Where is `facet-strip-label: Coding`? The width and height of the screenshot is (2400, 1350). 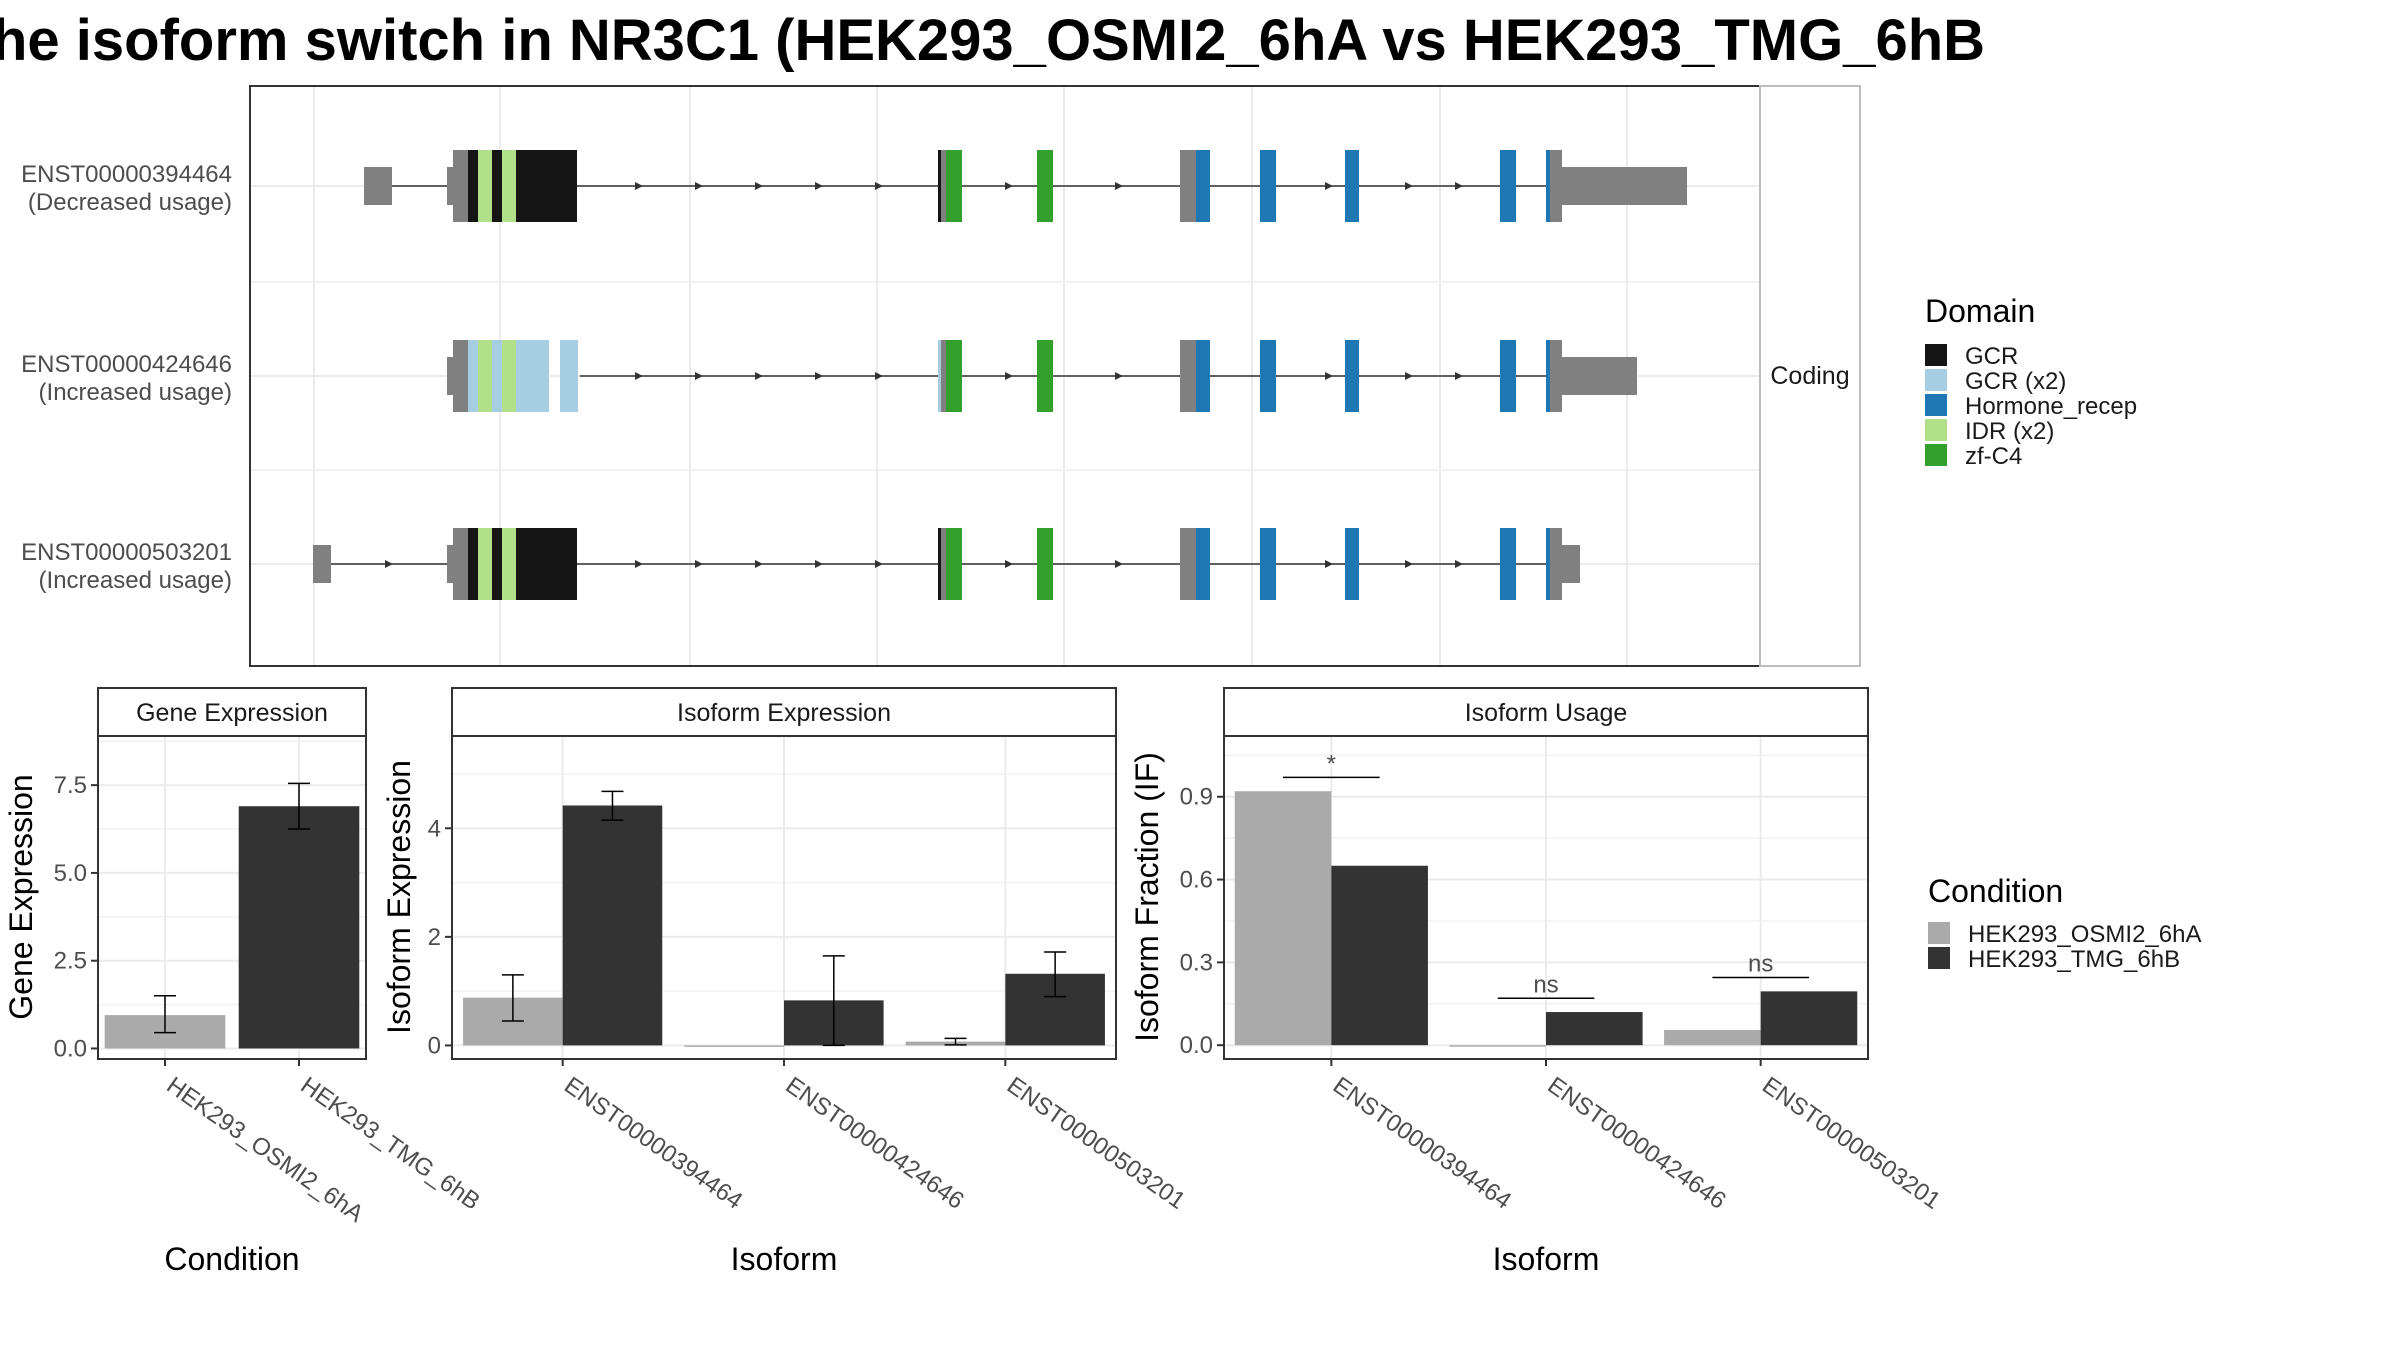 facet-strip-label: Coding is located at coordinates (1809, 376).